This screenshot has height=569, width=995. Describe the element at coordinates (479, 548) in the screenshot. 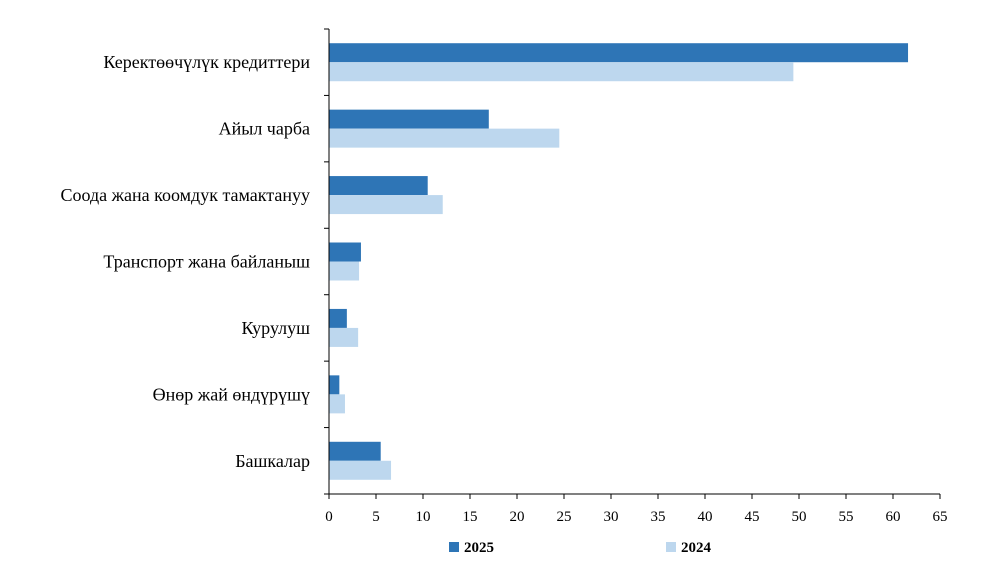

I see `legend-label: 2025` at that location.